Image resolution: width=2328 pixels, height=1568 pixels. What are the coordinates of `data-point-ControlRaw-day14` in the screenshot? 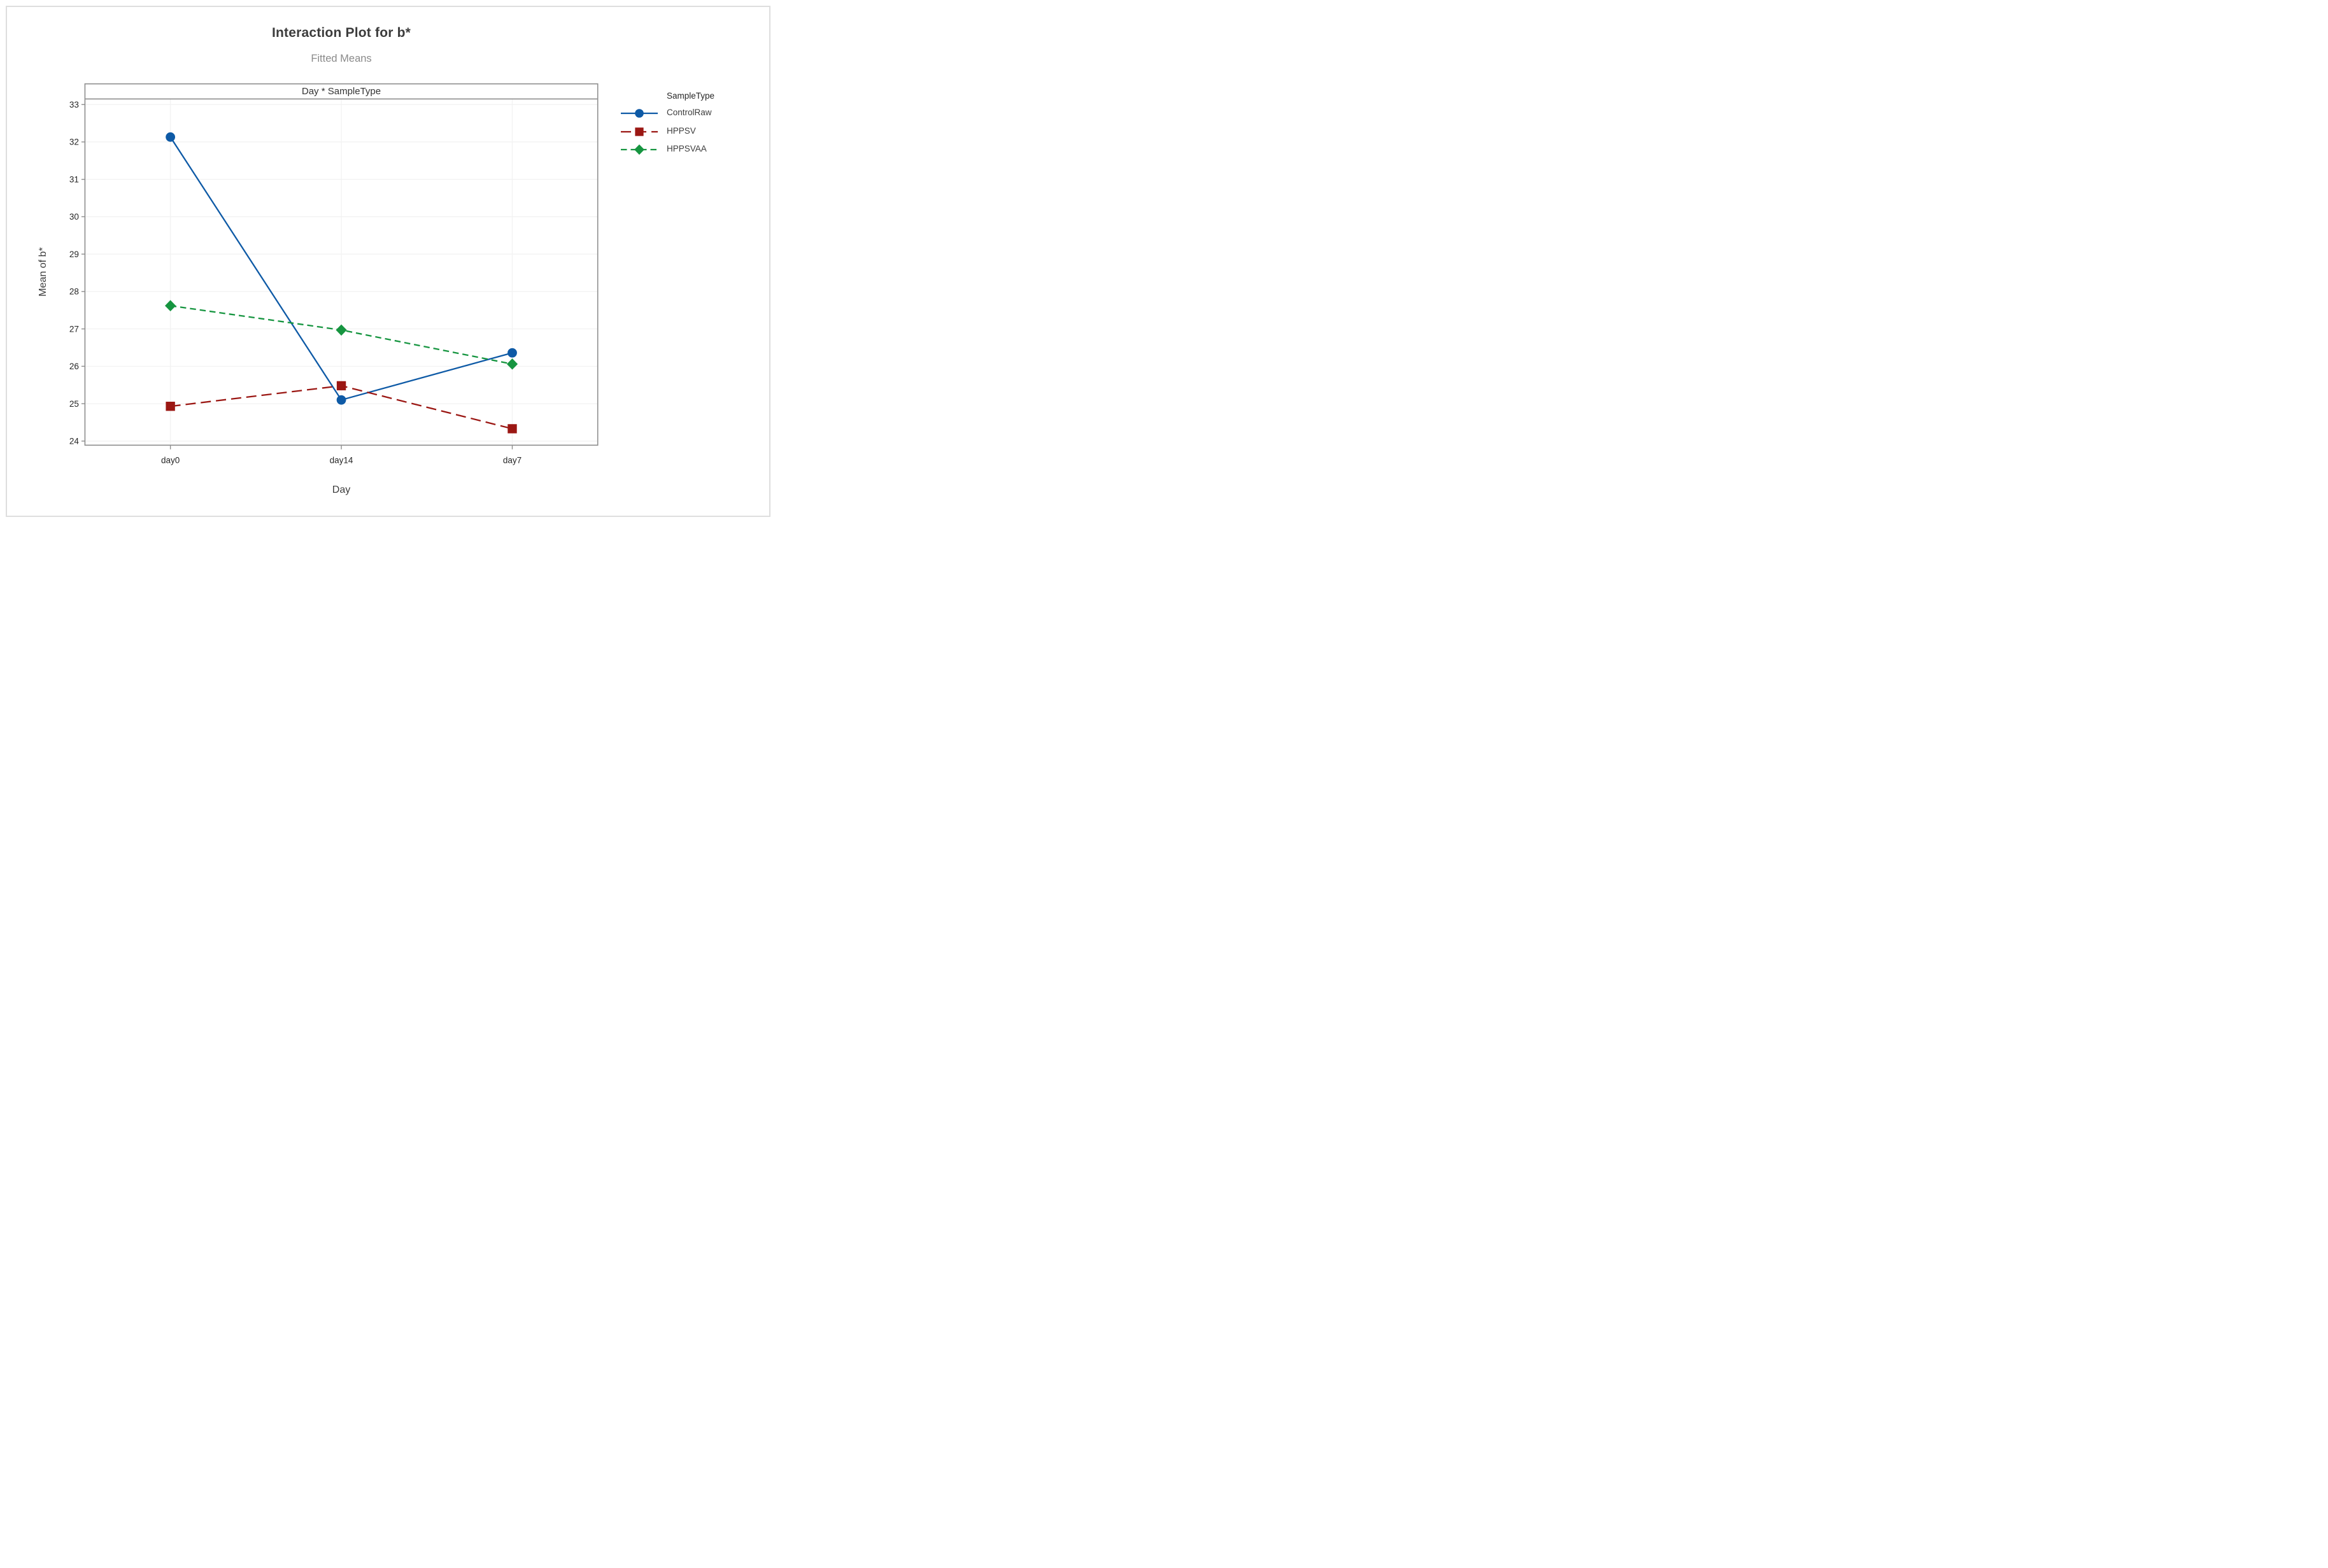 It's located at (341, 400).